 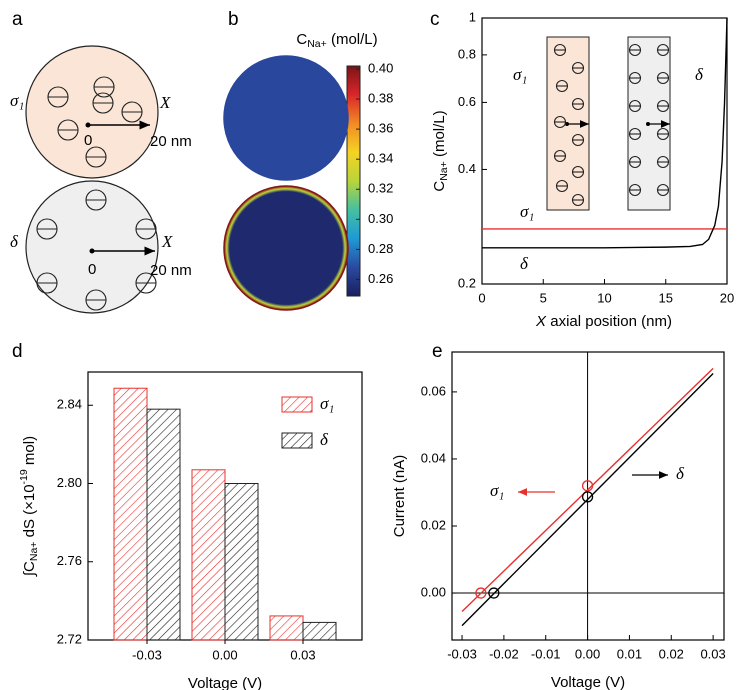 I want to click on y-tick-label: 2.76, so click(x=69, y=560).